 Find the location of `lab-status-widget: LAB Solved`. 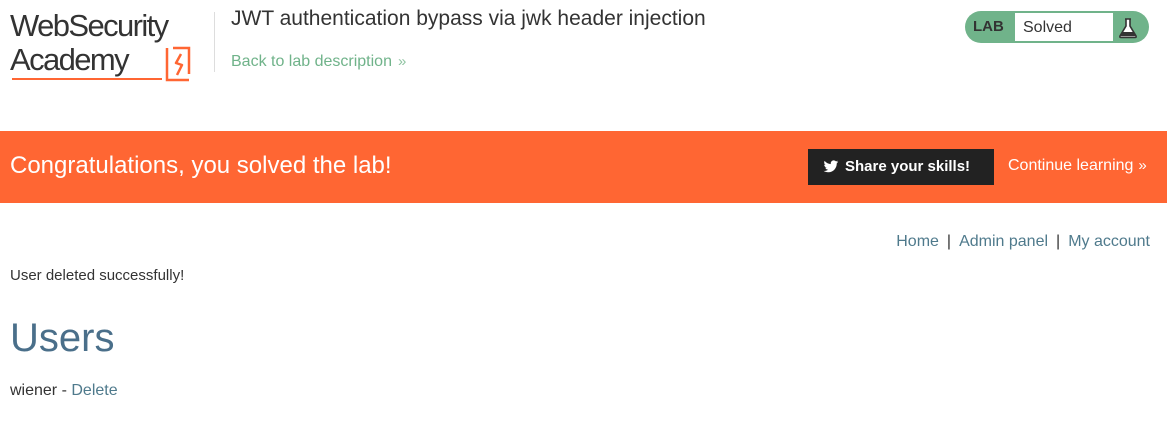

lab-status-widget: LAB Solved is located at coordinates (1057, 27).